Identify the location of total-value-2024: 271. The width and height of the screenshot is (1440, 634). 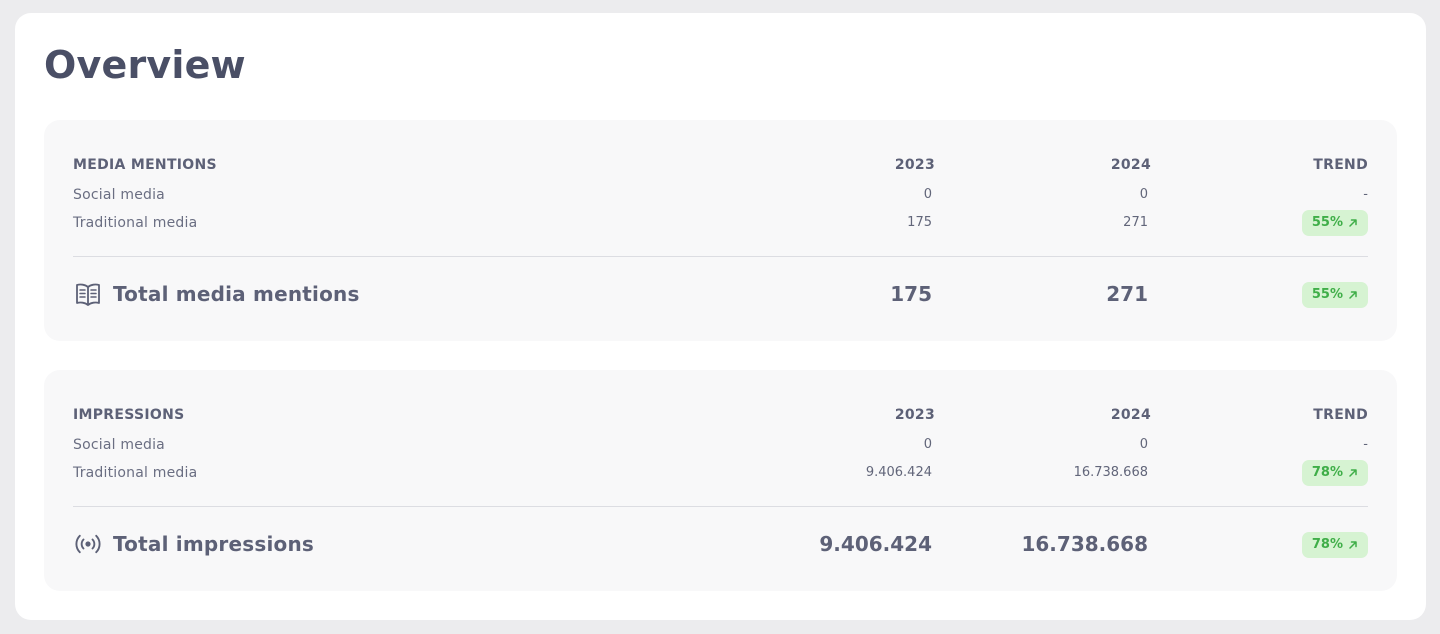
(1127, 294).